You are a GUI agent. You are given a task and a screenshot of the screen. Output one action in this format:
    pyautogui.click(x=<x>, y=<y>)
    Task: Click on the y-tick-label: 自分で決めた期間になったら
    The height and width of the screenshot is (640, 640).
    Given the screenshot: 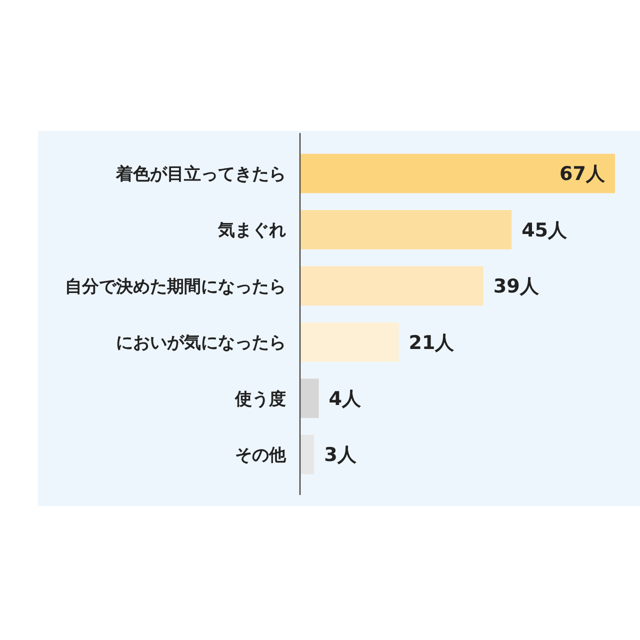 What is the action you would take?
    pyautogui.click(x=175, y=286)
    